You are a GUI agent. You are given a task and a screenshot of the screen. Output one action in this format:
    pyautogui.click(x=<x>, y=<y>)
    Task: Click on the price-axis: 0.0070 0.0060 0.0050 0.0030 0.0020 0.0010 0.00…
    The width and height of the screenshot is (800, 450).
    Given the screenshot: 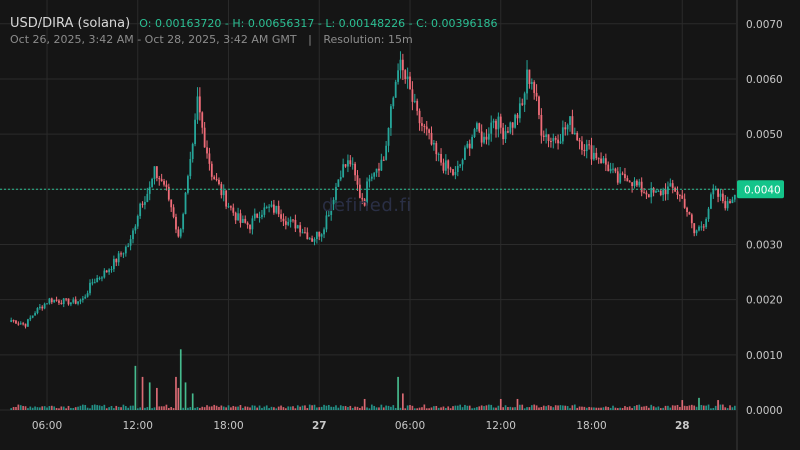 What is the action you would take?
    pyautogui.click(x=764, y=218)
    